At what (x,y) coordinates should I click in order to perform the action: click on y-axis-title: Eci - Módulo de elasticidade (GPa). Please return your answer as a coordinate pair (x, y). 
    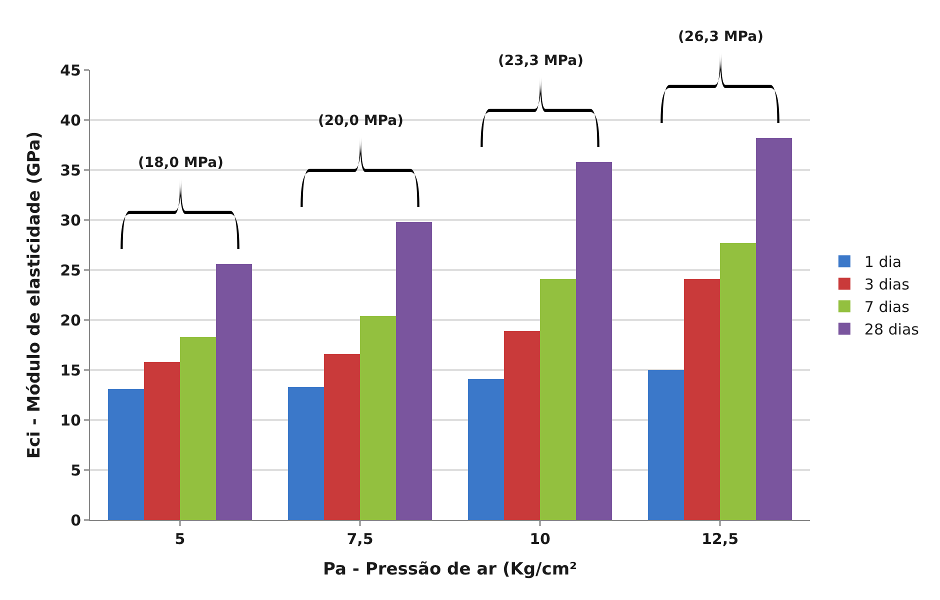
    Looking at the image, I should click on (34, 295).